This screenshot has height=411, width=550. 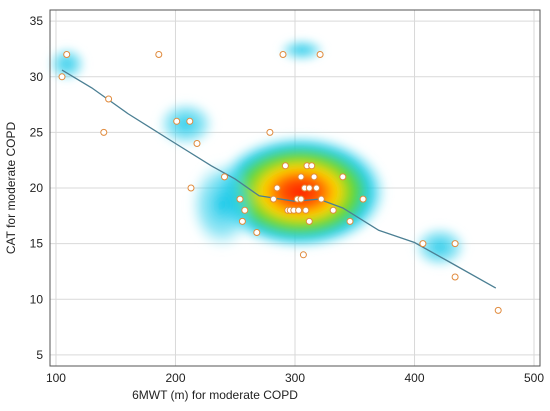 What do you see at coordinates (37, 244) in the screenshot?
I see `y-tick-label: 15` at bounding box center [37, 244].